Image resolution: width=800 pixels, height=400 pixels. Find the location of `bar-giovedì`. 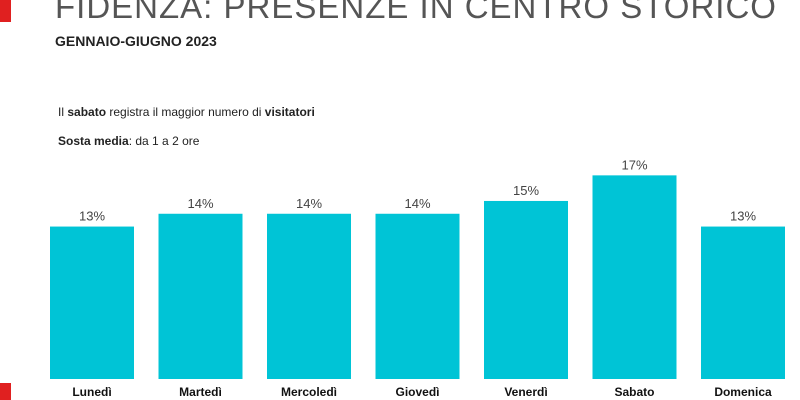

bar-giovedì is located at coordinates (417, 296).